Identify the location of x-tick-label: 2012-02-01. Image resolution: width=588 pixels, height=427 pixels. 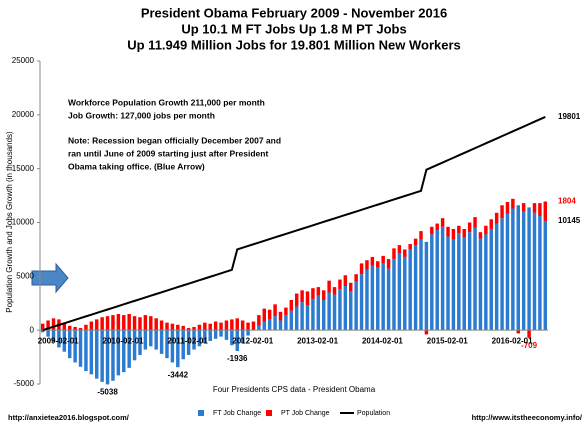
(252, 340).